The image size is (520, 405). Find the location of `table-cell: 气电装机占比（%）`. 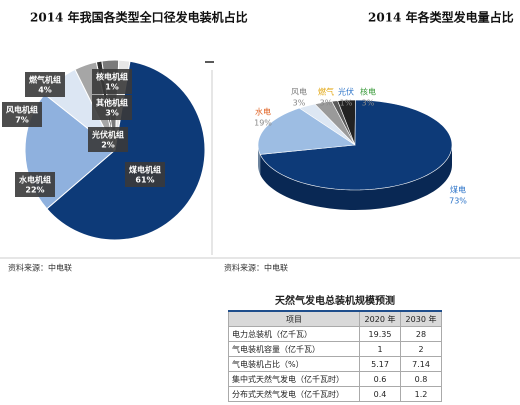

table-cell: 气电装机占比（%） is located at coordinates (294, 364).